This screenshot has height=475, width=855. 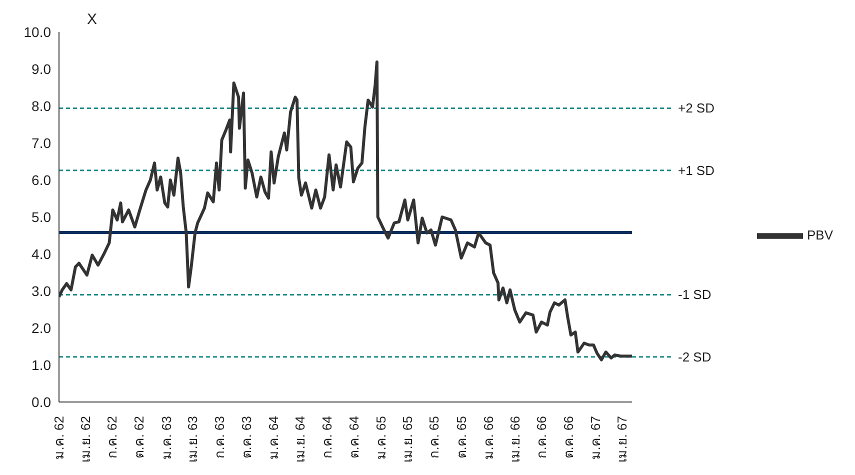 I want to click on x-tick-label: เม.ย. 63, so click(x=192, y=439).